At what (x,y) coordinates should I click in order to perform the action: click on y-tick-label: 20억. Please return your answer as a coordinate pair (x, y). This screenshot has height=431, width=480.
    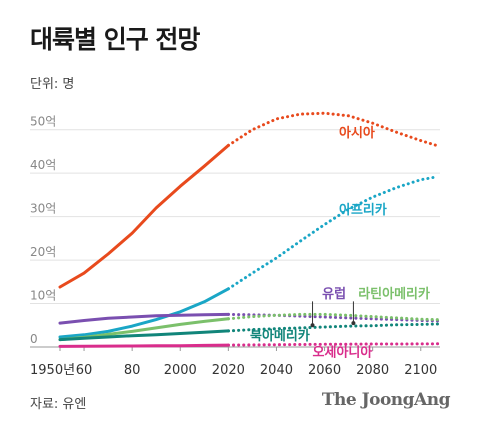
    Looking at the image, I should click on (43, 252).